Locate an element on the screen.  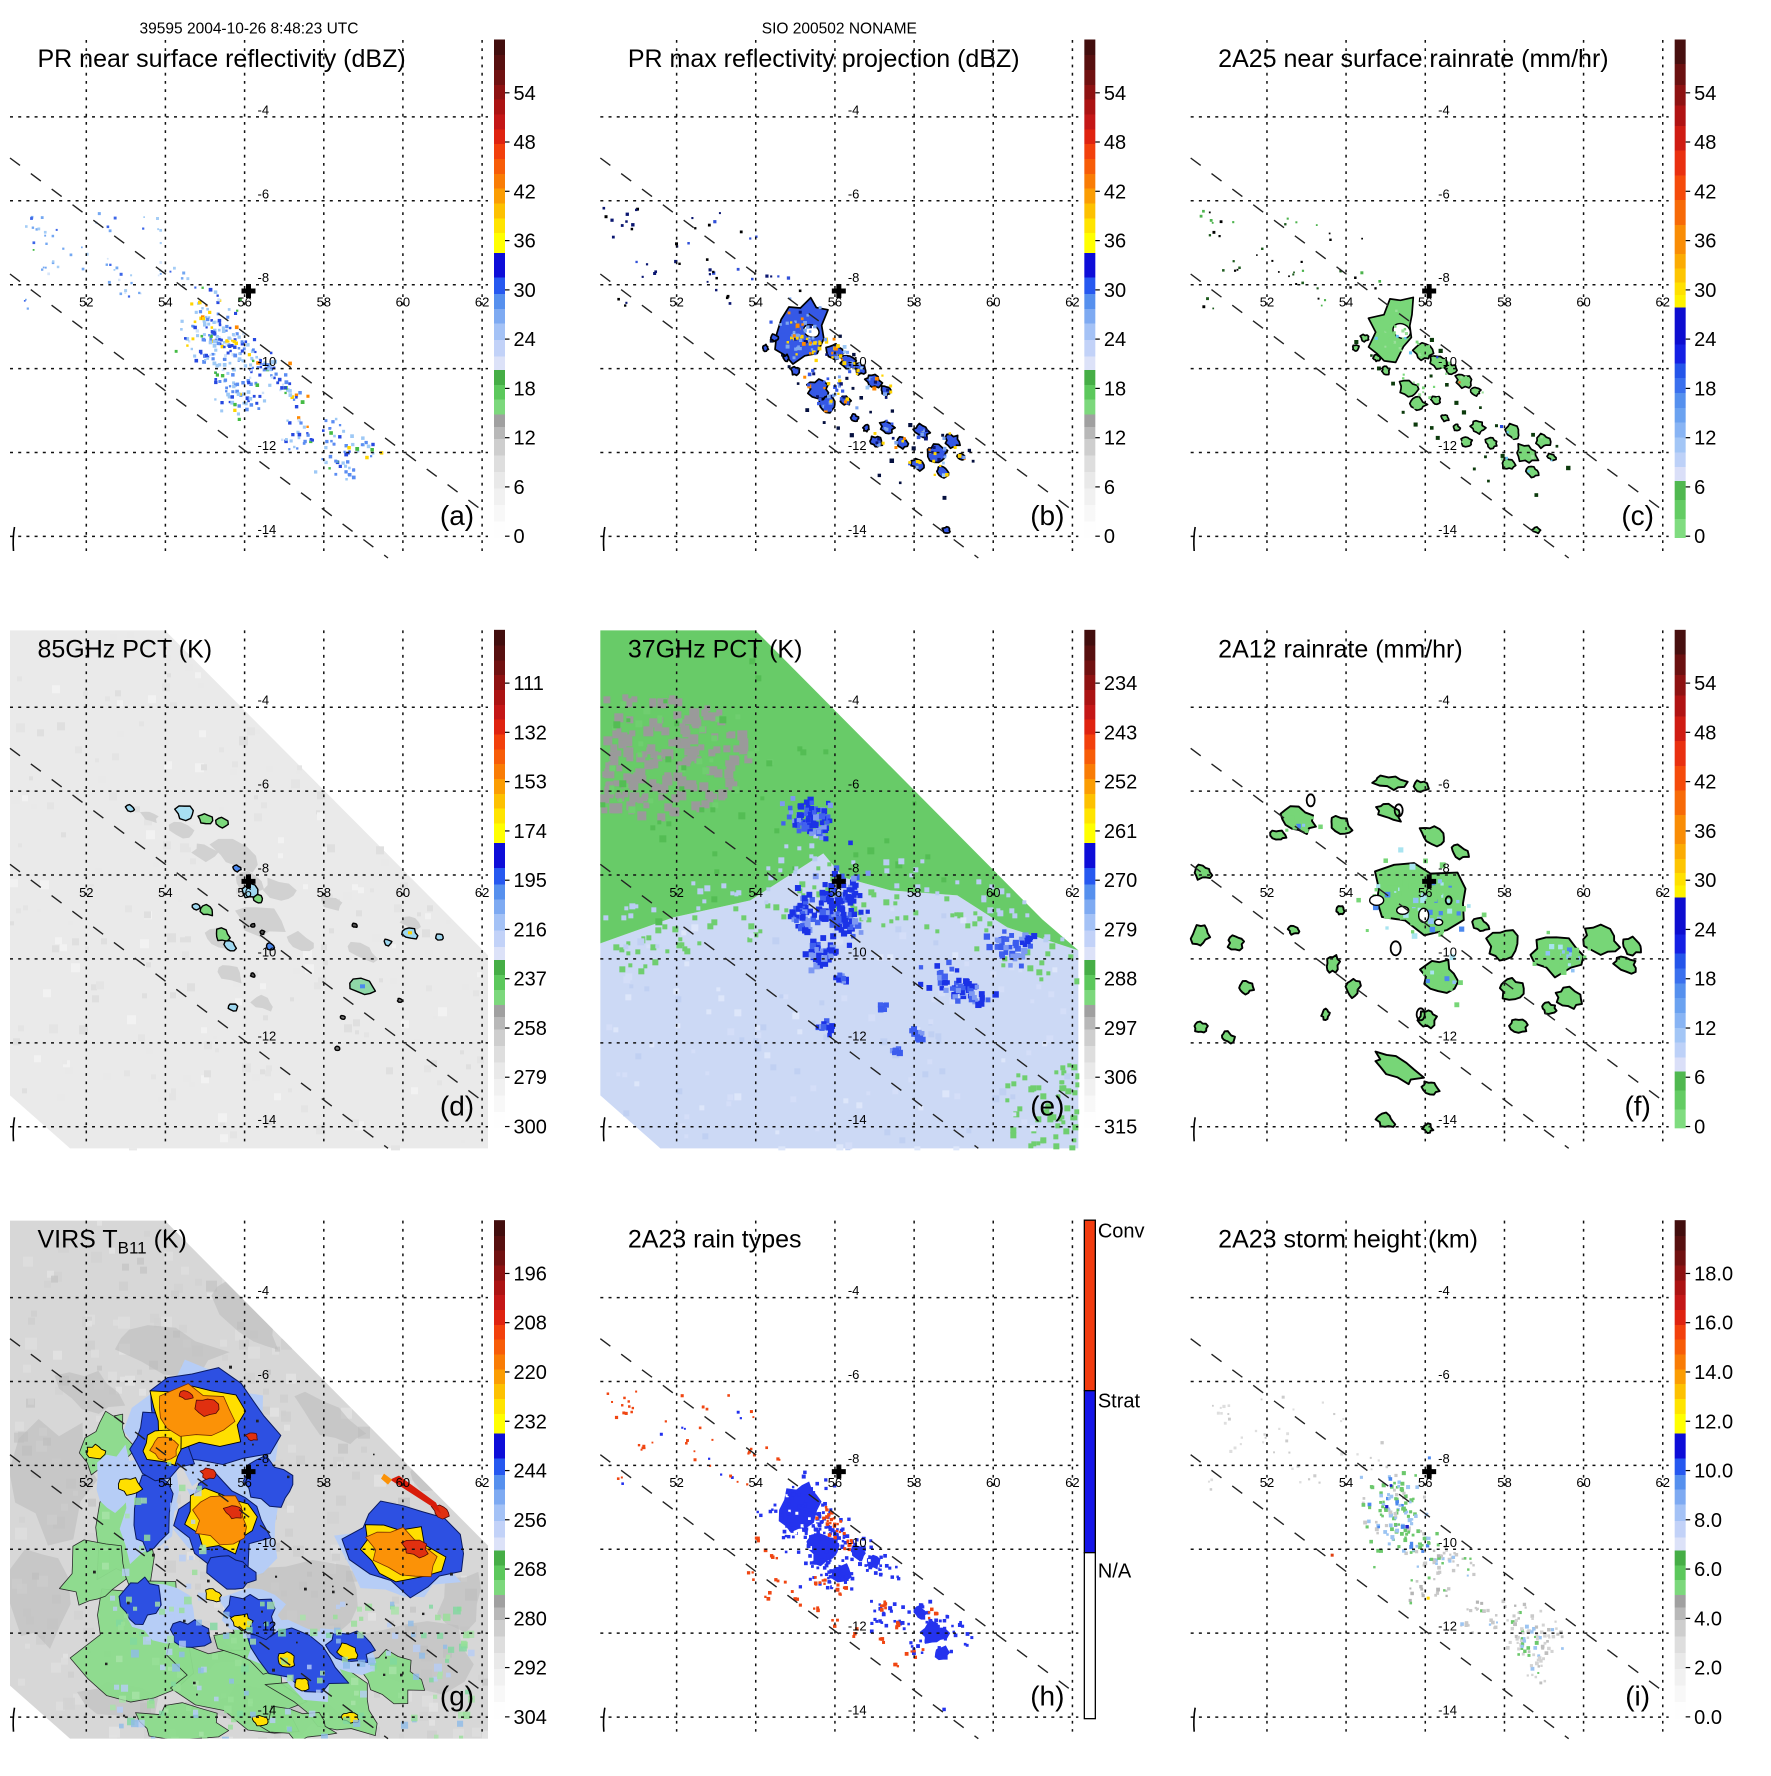
svg-text: Strat is located at coordinates (1119, 1402).